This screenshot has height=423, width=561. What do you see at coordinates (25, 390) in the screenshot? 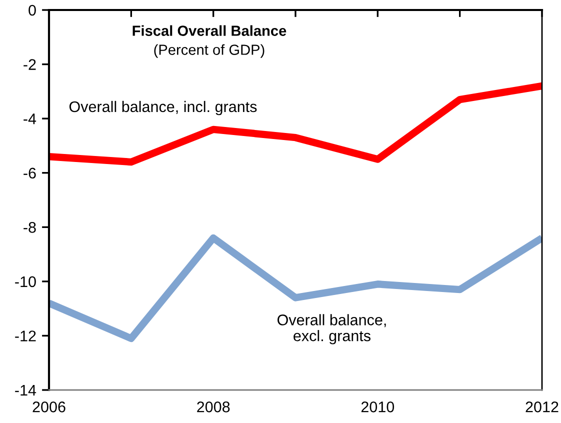
I see `y-tick-label: -14` at bounding box center [25, 390].